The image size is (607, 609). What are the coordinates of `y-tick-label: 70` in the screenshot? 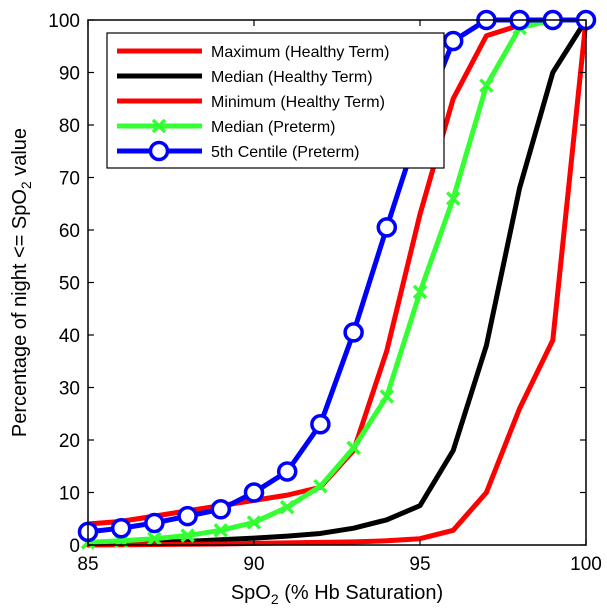 It's located at (69, 179).